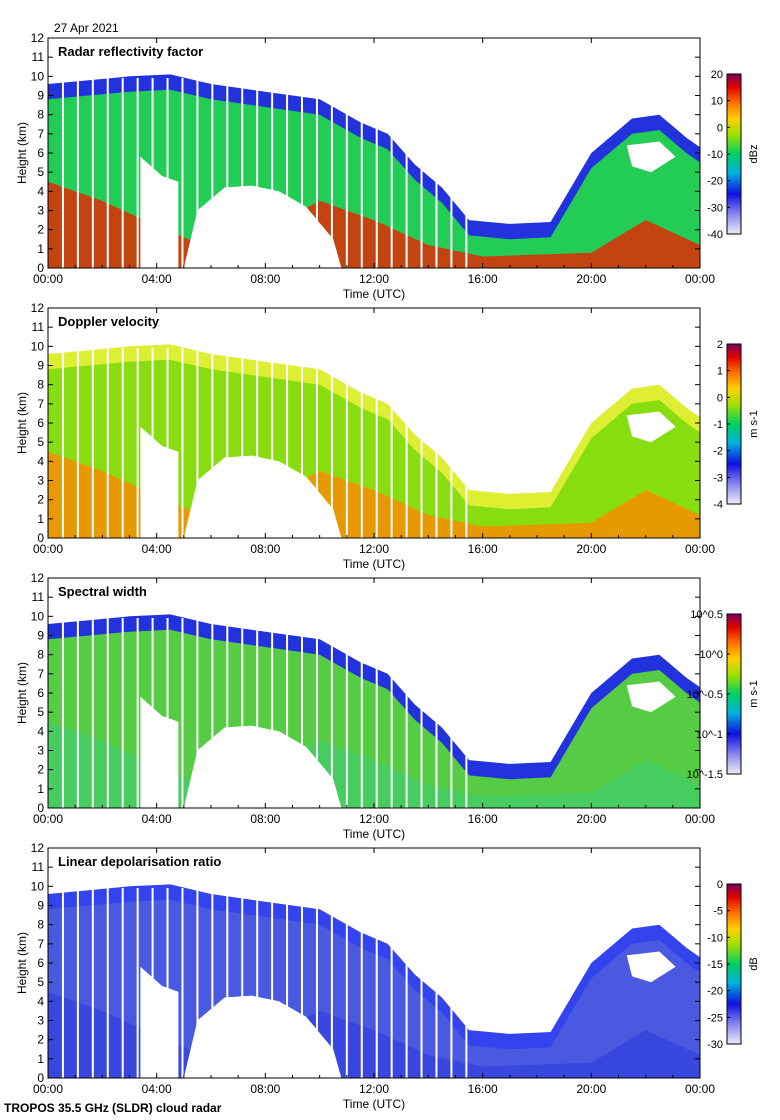 This screenshot has height=1120, width=780. Describe the element at coordinates (130, 51) in the screenshot. I see `panel-title: Radar reflectivity factor` at that location.